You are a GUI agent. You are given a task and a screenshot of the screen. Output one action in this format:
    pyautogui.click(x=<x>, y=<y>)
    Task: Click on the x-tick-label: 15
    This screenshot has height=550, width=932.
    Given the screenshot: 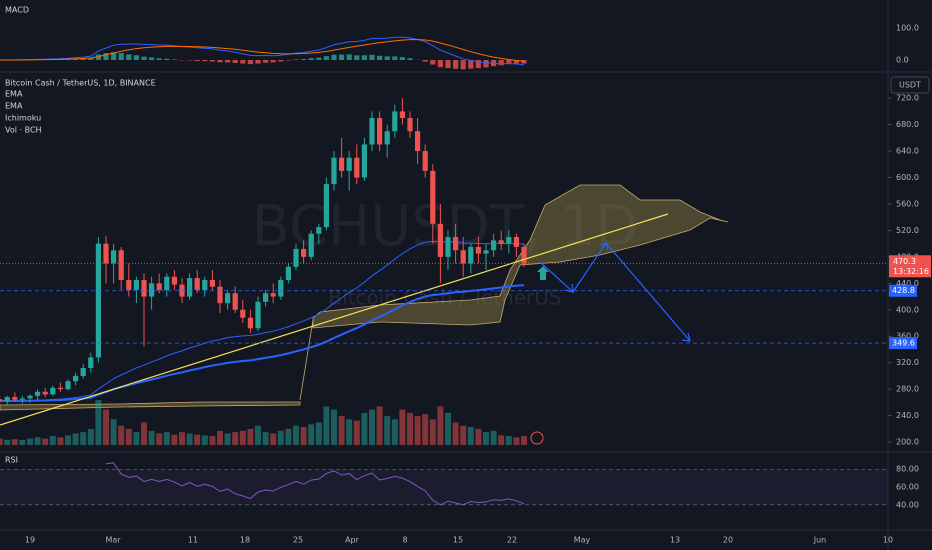 What is the action you would take?
    pyautogui.click(x=458, y=540)
    